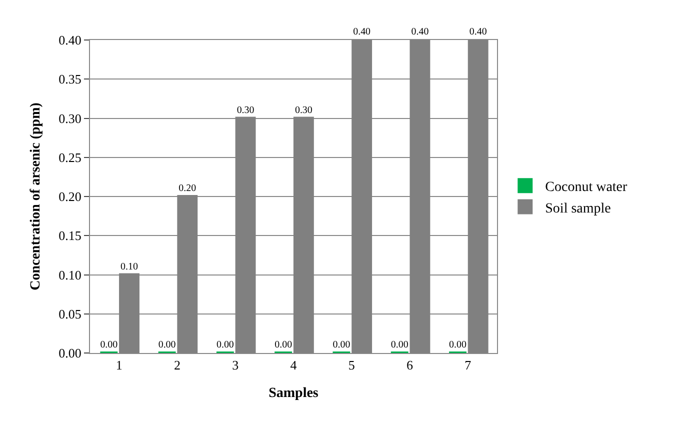  Describe the element at coordinates (70, 196) in the screenshot. I see `y-tick-label: 0.20` at that location.